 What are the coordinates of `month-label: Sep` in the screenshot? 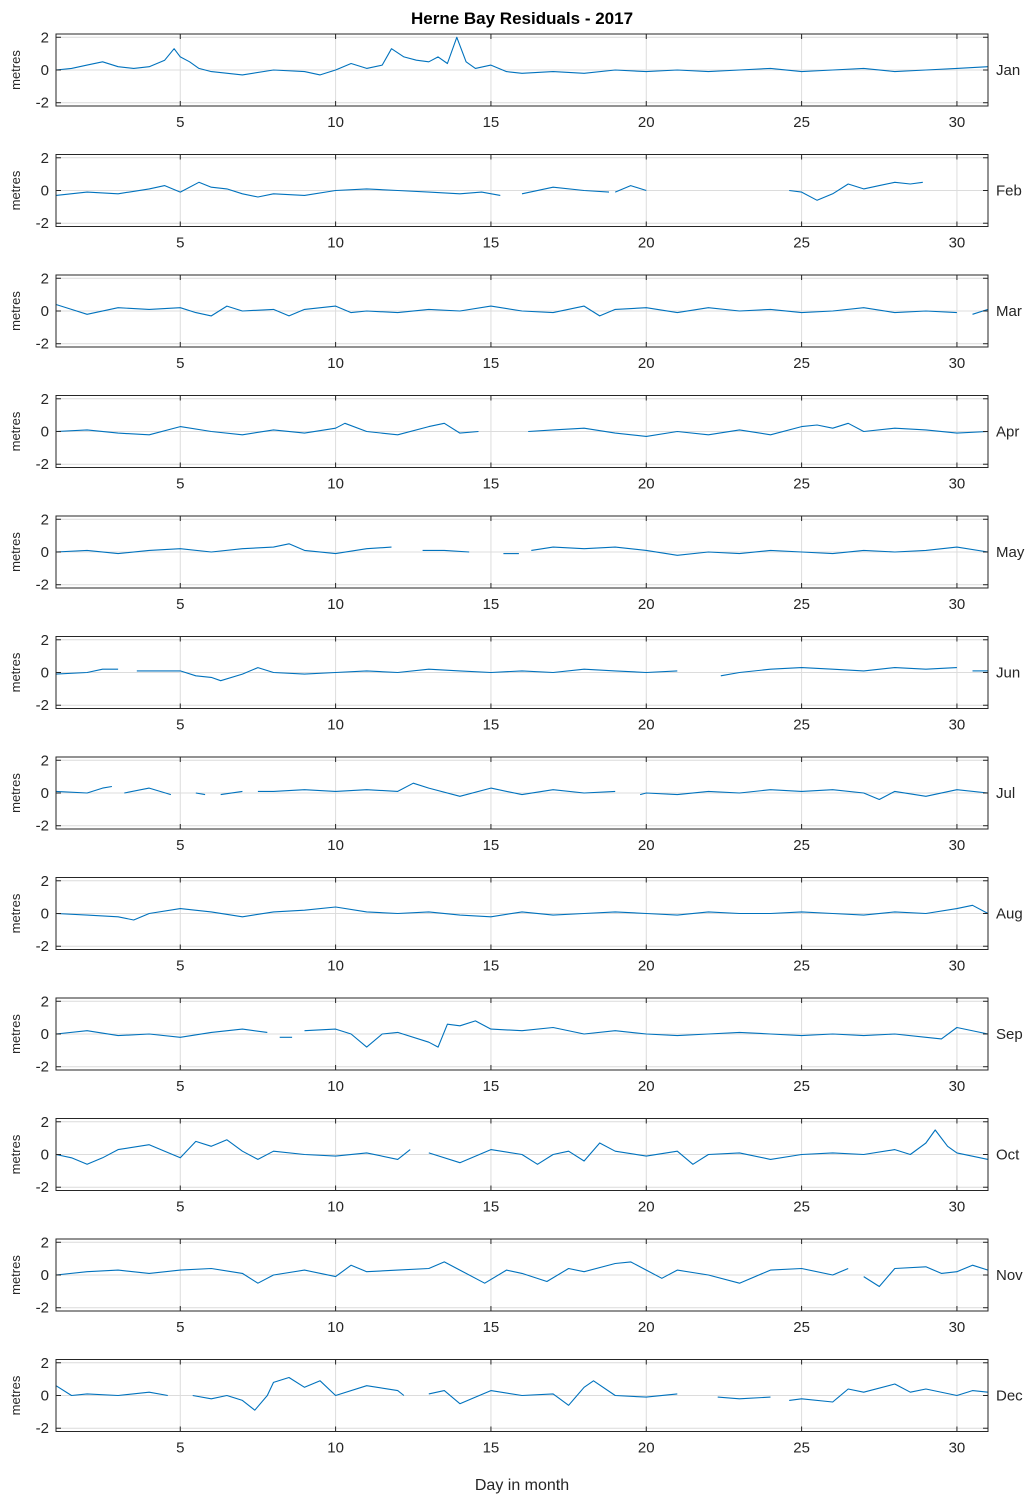 It's located at (1009, 1034).